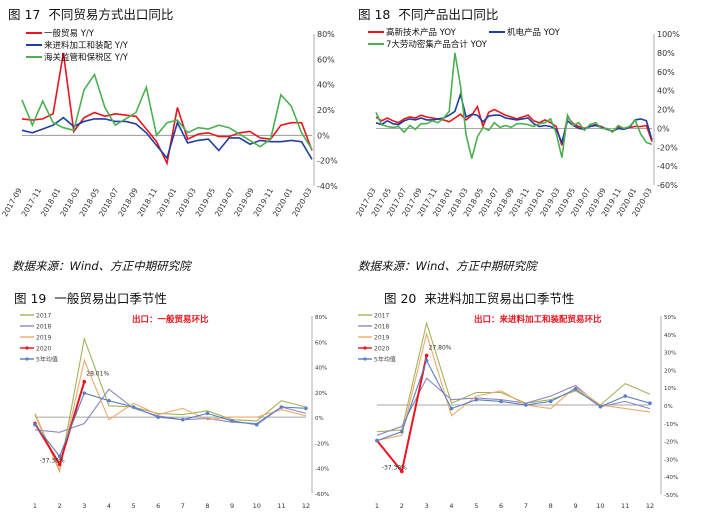  Describe the element at coordinates (321, 369) in the screenshot. I see `fig19-ytick-label: 40%` at that location.